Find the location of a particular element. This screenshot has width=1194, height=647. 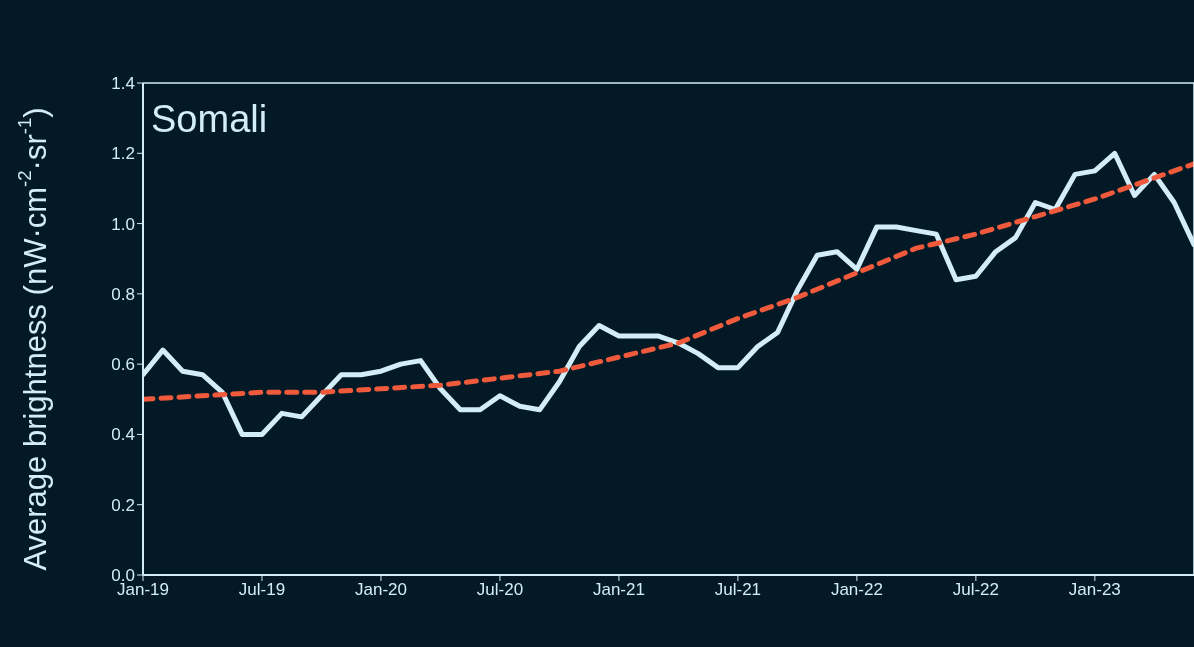

y-tick-label: 0.4 is located at coordinates (123, 435).